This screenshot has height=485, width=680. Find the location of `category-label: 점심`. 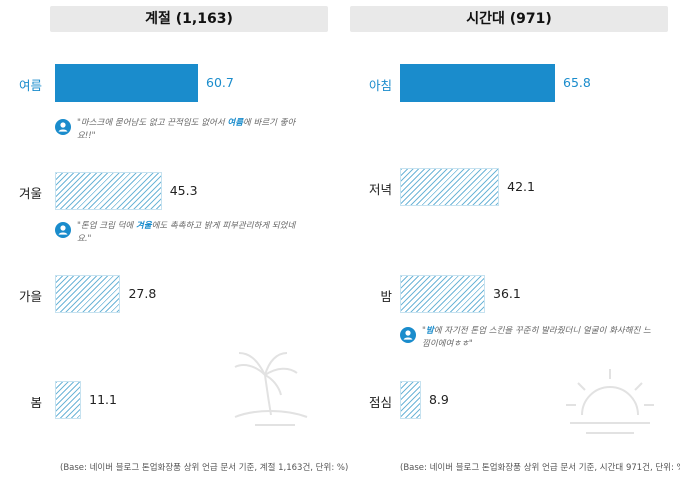

category-label: 점심 is located at coordinates (380, 402).